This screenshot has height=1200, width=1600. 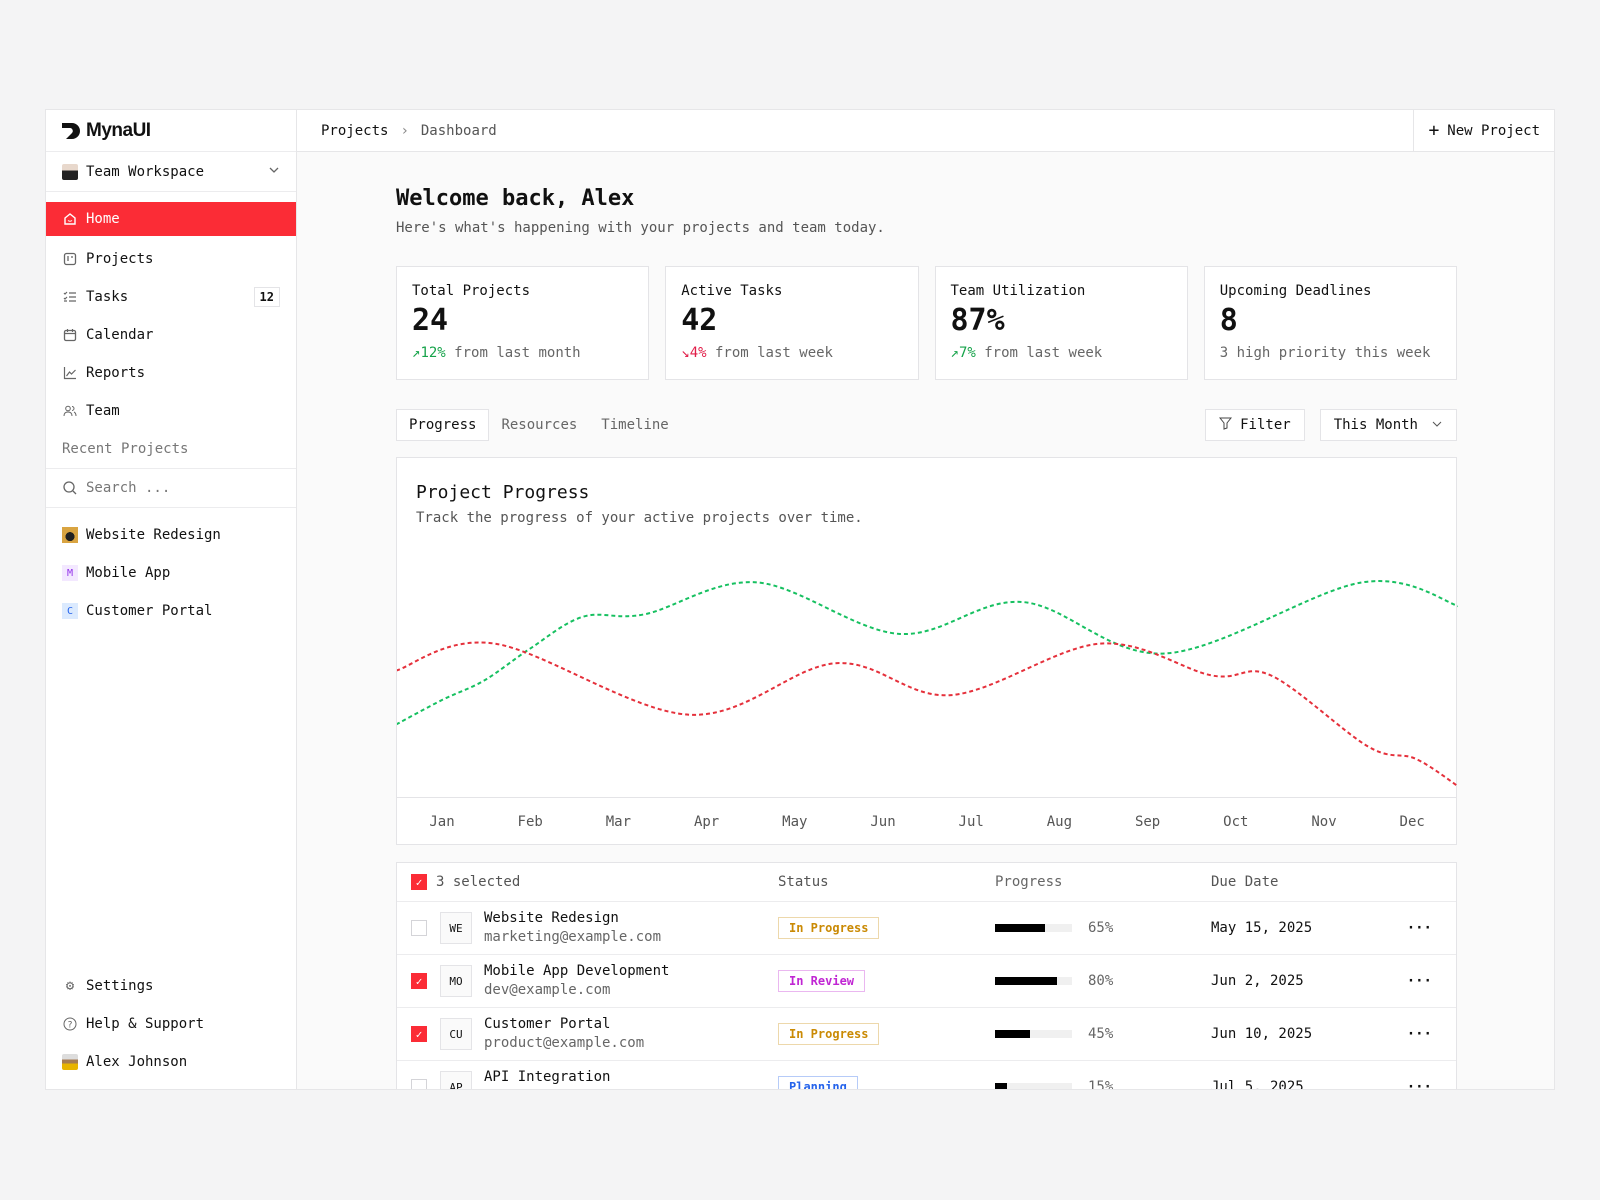 I want to click on x-tick-label: Jun, so click(x=883, y=822).